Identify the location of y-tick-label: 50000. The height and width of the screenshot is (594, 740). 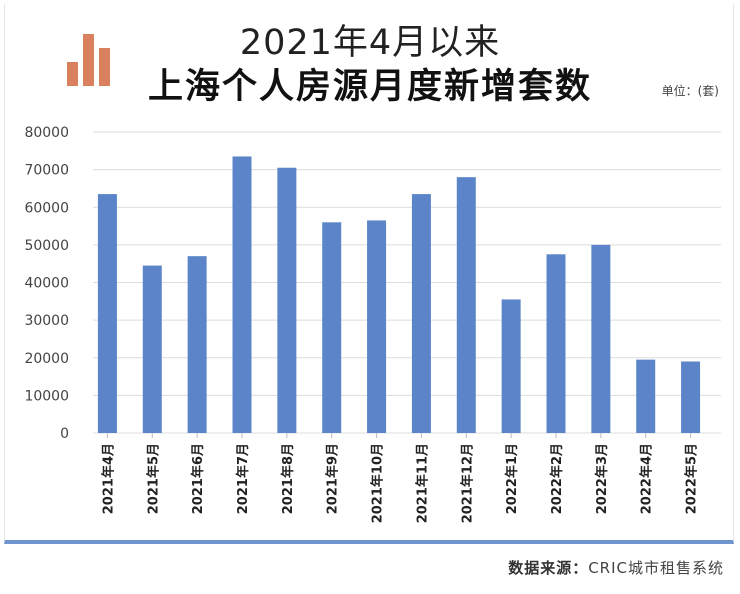
(46, 246).